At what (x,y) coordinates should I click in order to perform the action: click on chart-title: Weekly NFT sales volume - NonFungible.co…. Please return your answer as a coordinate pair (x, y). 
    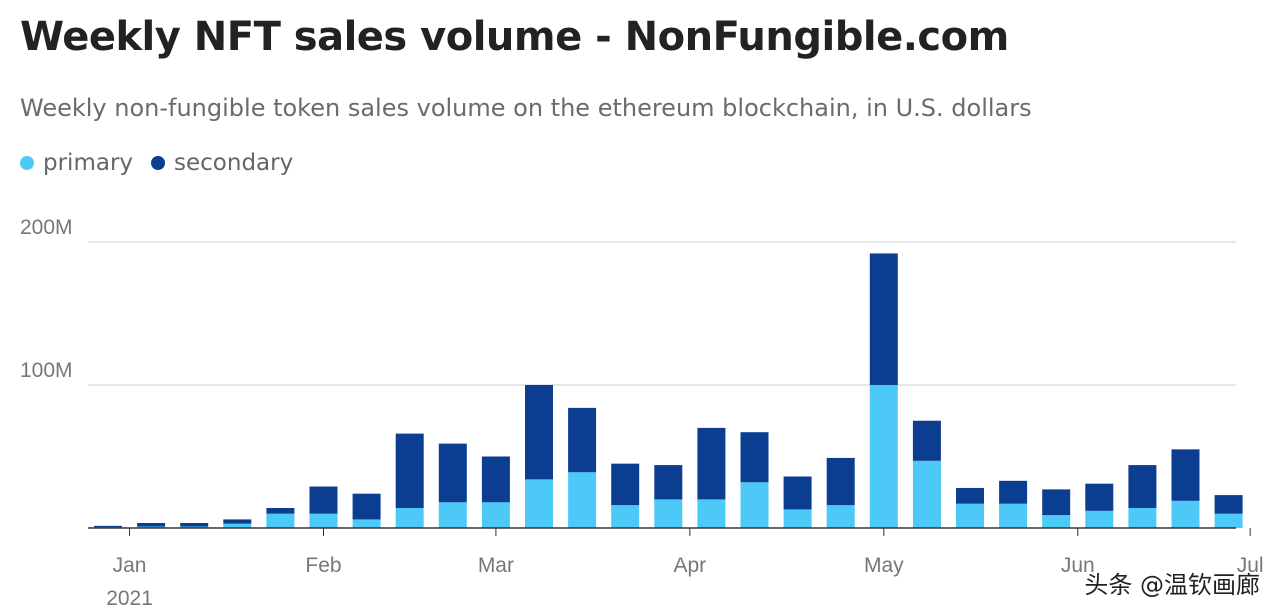
    Looking at the image, I should click on (514, 37).